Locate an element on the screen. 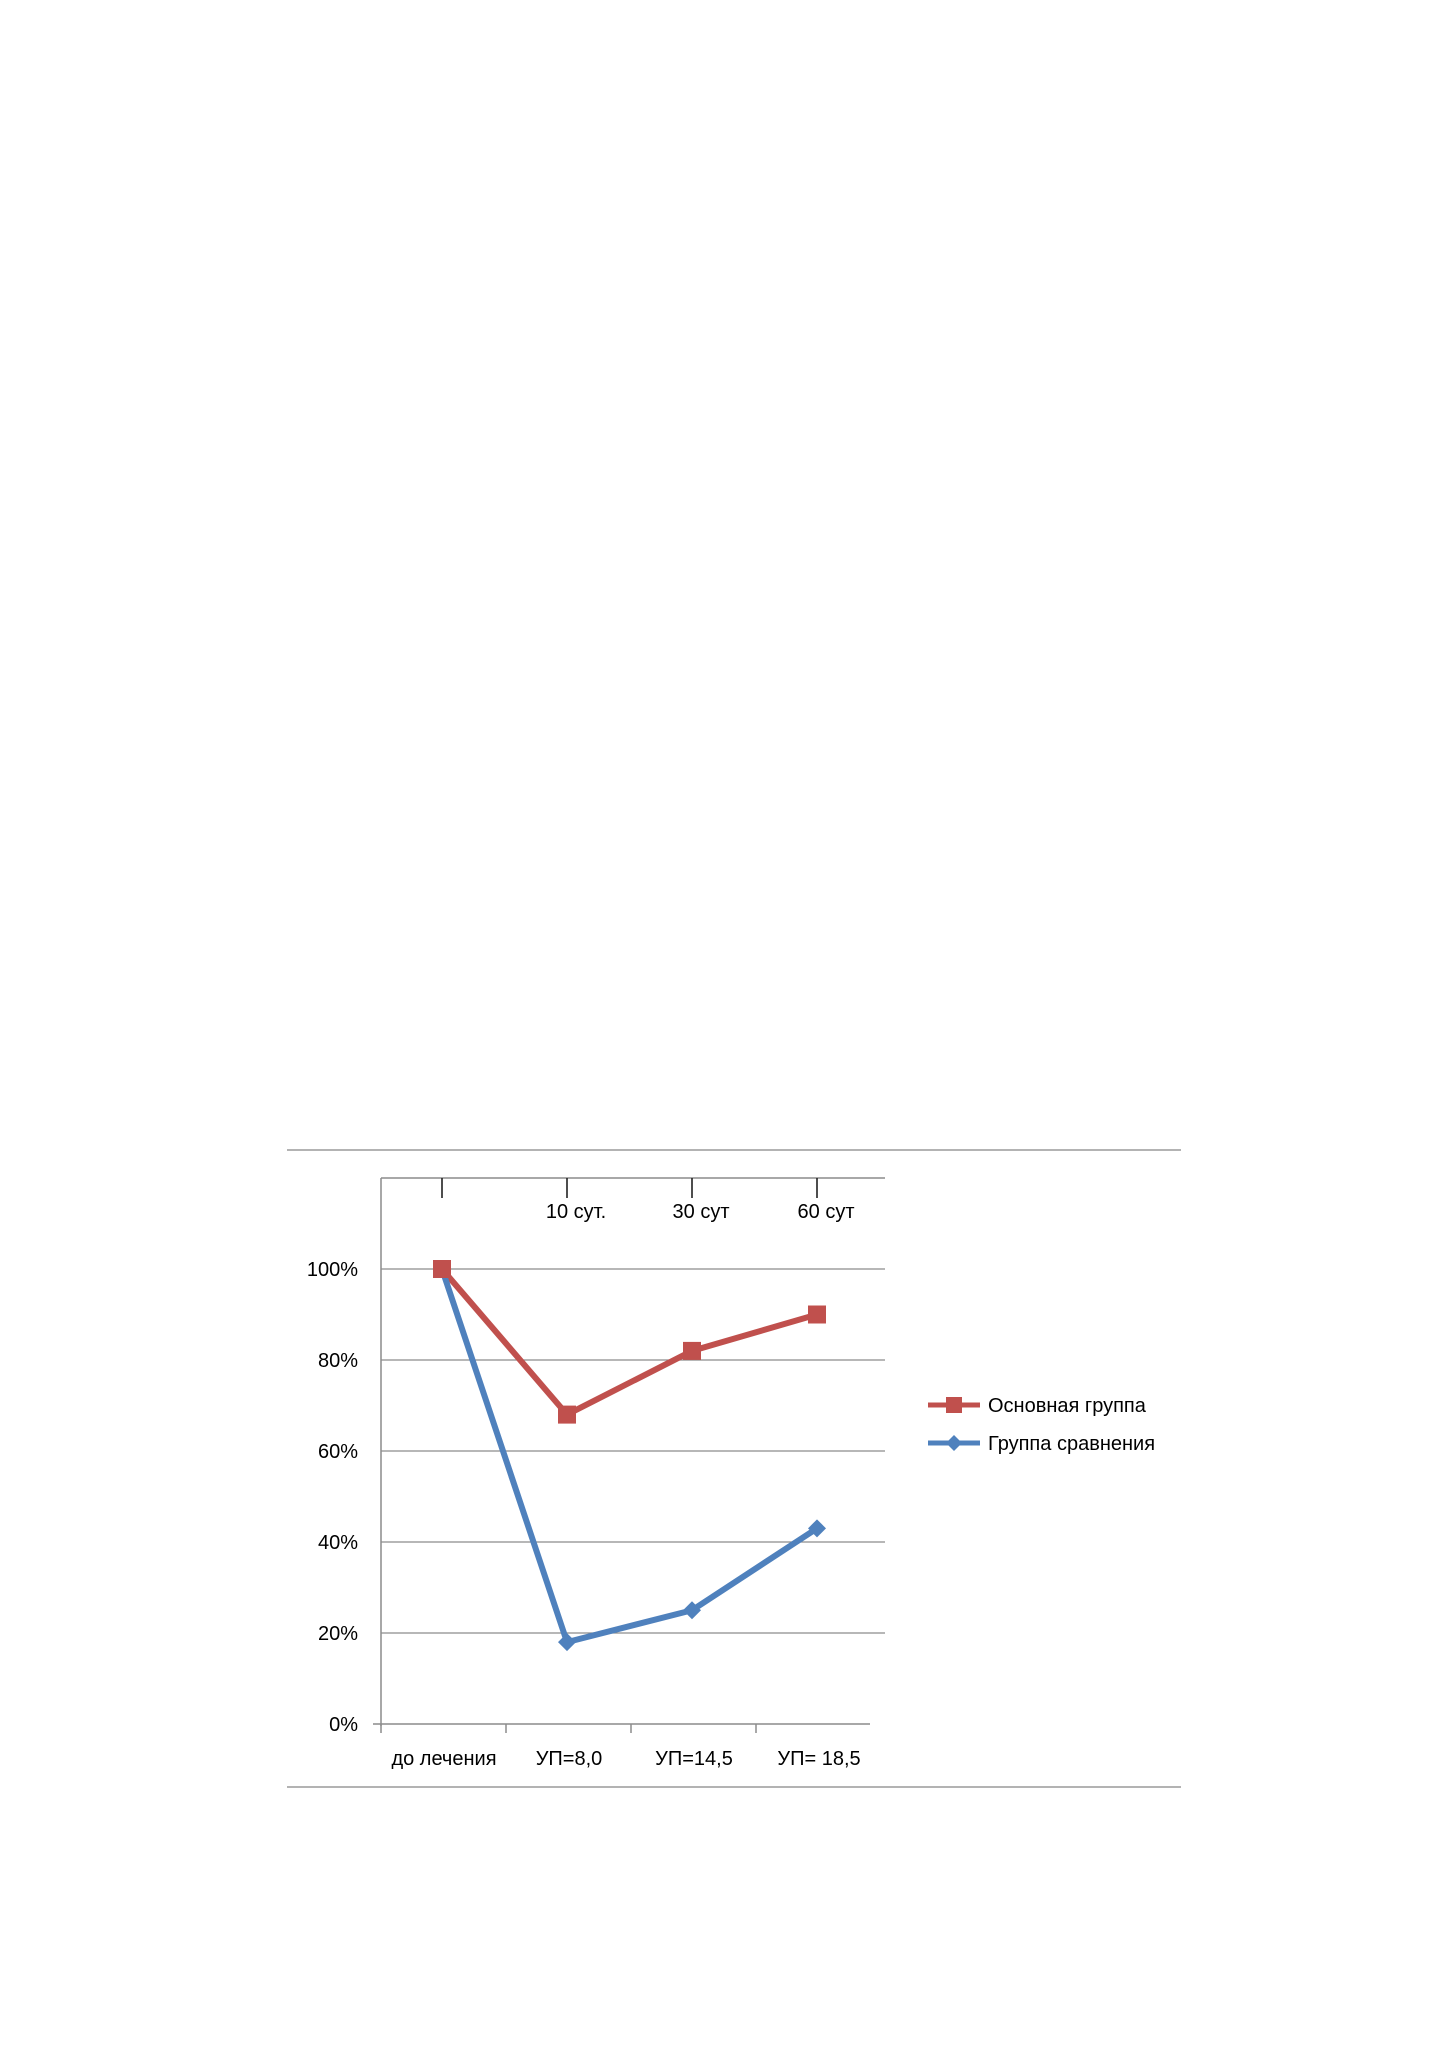  legend-label: Группа сравнения is located at coordinates (1071, 1444).